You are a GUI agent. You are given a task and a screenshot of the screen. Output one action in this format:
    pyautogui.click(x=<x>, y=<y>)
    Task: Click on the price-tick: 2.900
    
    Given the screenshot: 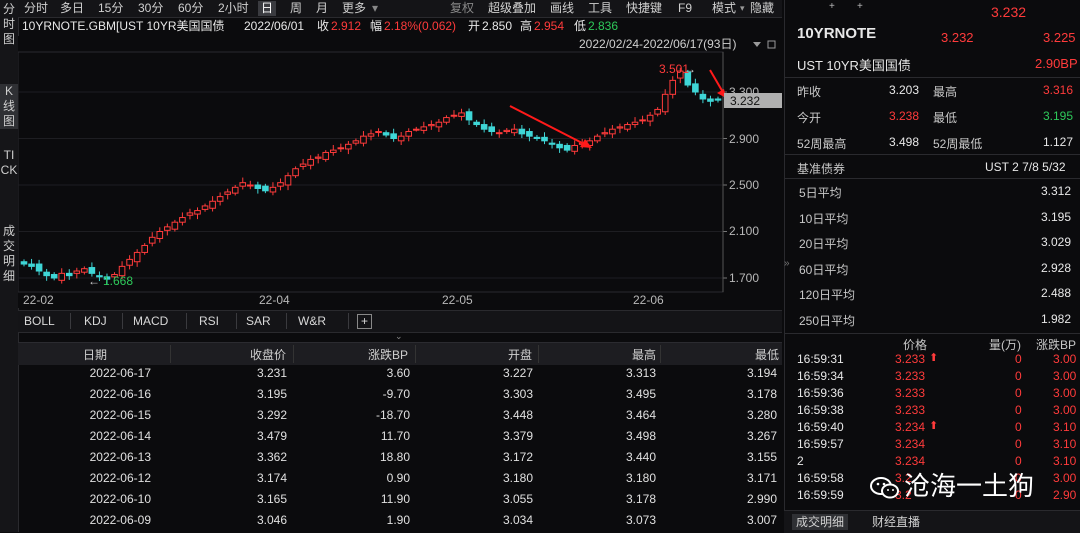 What is the action you would take?
    pyautogui.click(x=744, y=139)
    